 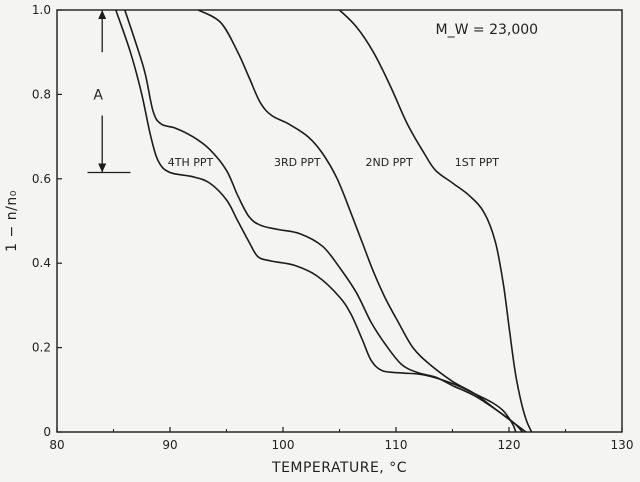 I want to click on a-arrowhead-top, so click(x=102, y=14).